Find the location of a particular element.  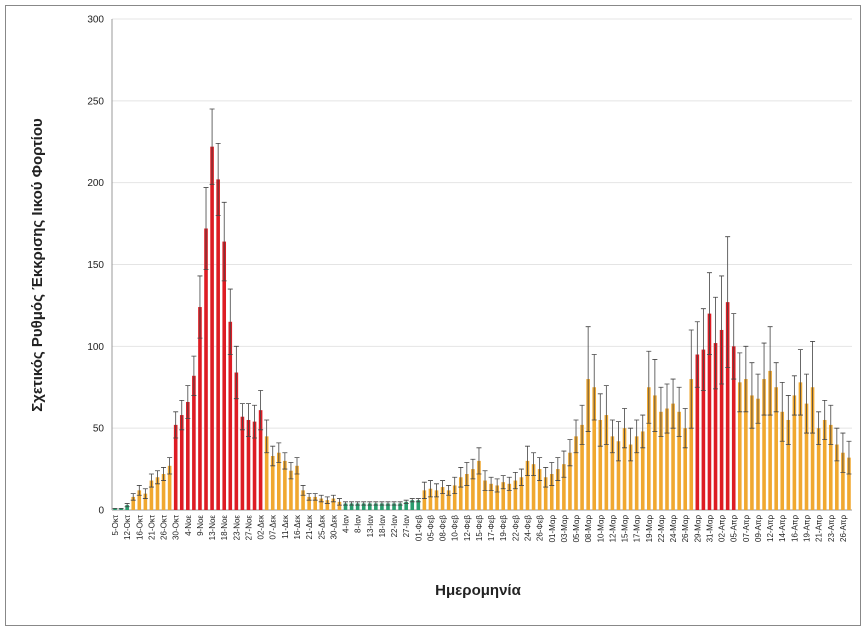

x-tick-label: 16-Δεκ is located at coordinates (297, 526).